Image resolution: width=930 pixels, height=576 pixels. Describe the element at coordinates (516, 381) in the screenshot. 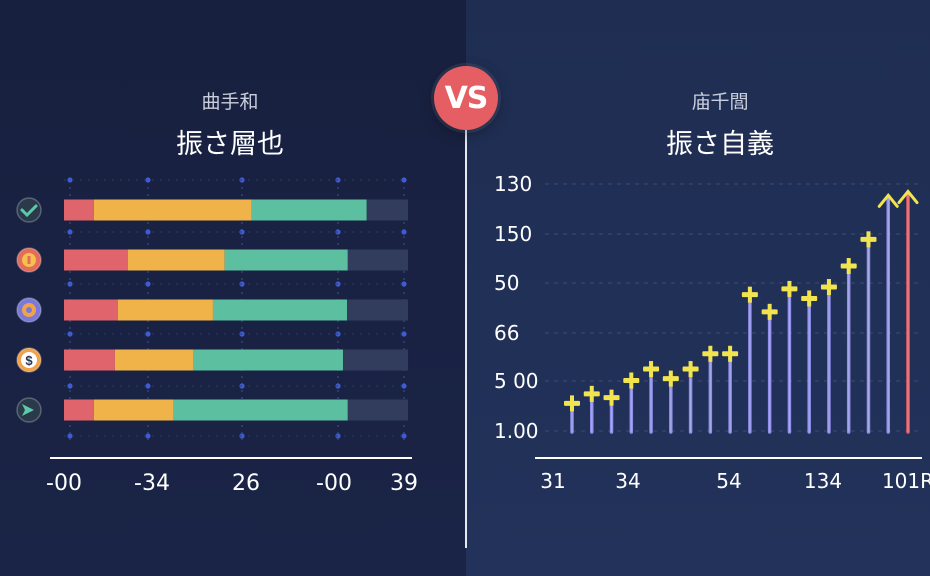

I see `y-tick-label: 5 00` at that location.